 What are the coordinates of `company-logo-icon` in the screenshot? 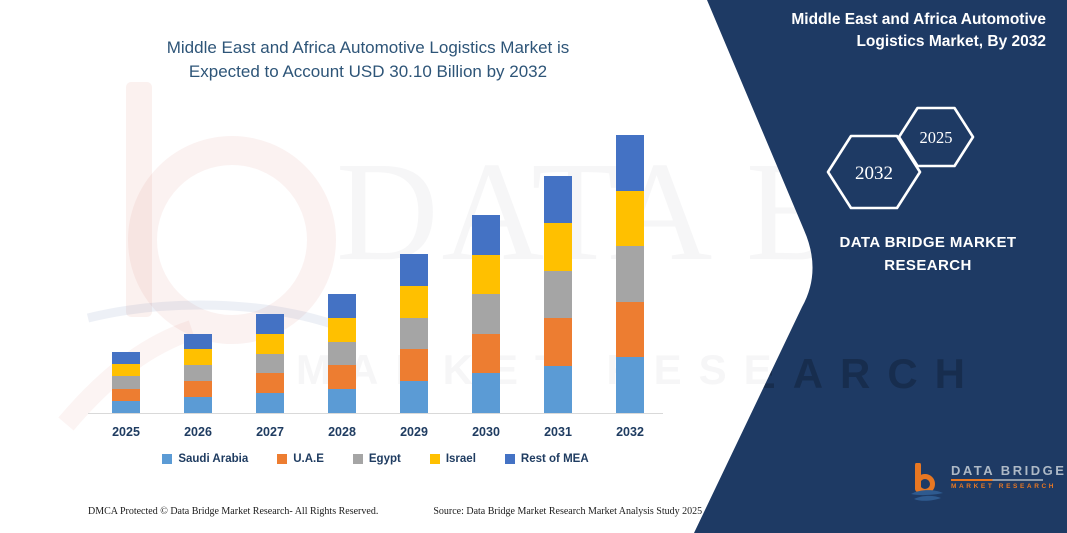 It's located at (927, 482).